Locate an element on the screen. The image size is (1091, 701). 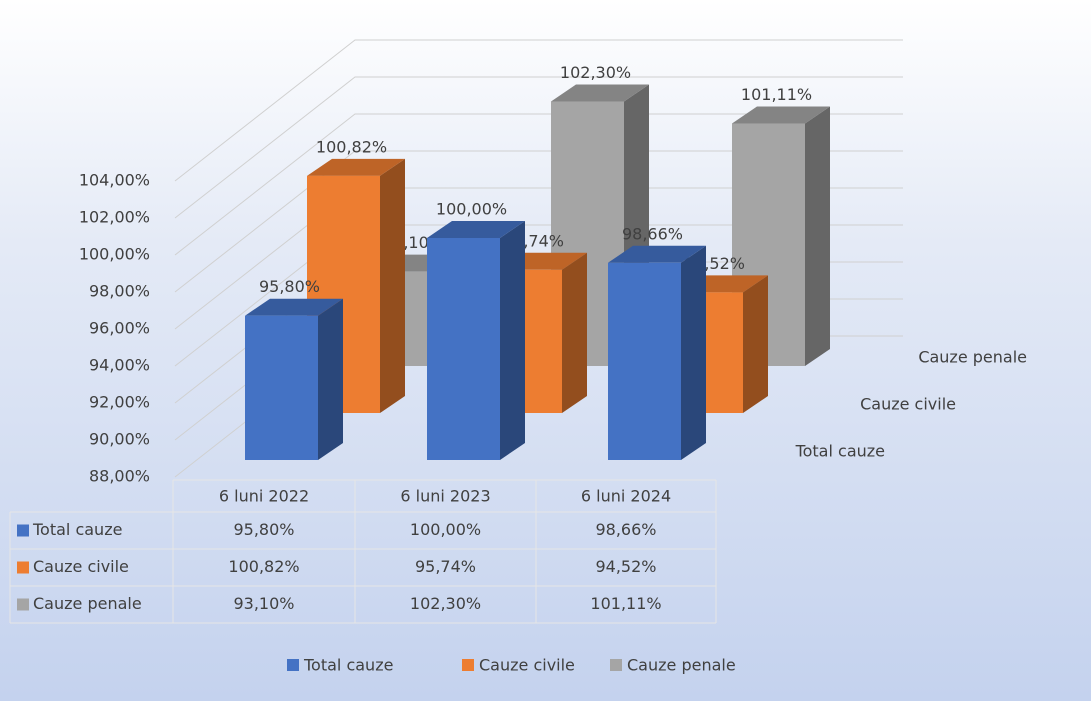
legend-label: Total cauze is located at coordinates (348, 665).